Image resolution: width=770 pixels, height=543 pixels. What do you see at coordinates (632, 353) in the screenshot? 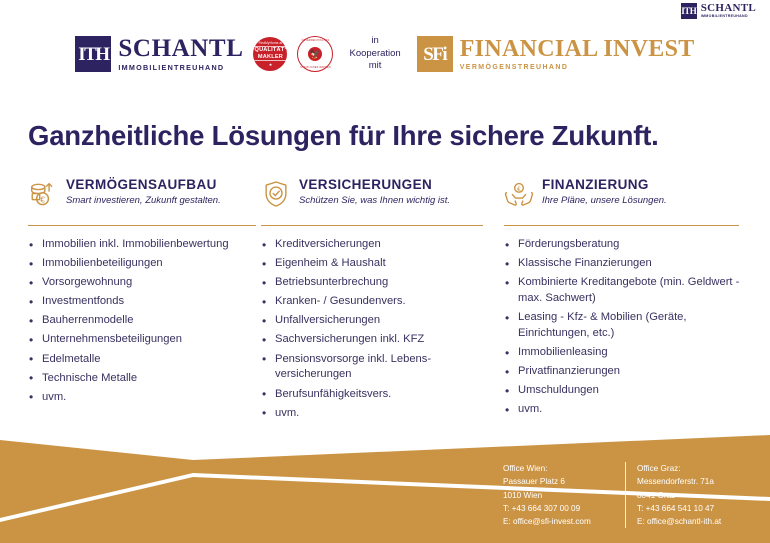
I see `list-item: Immobilienleasing` at bounding box center [632, 353].